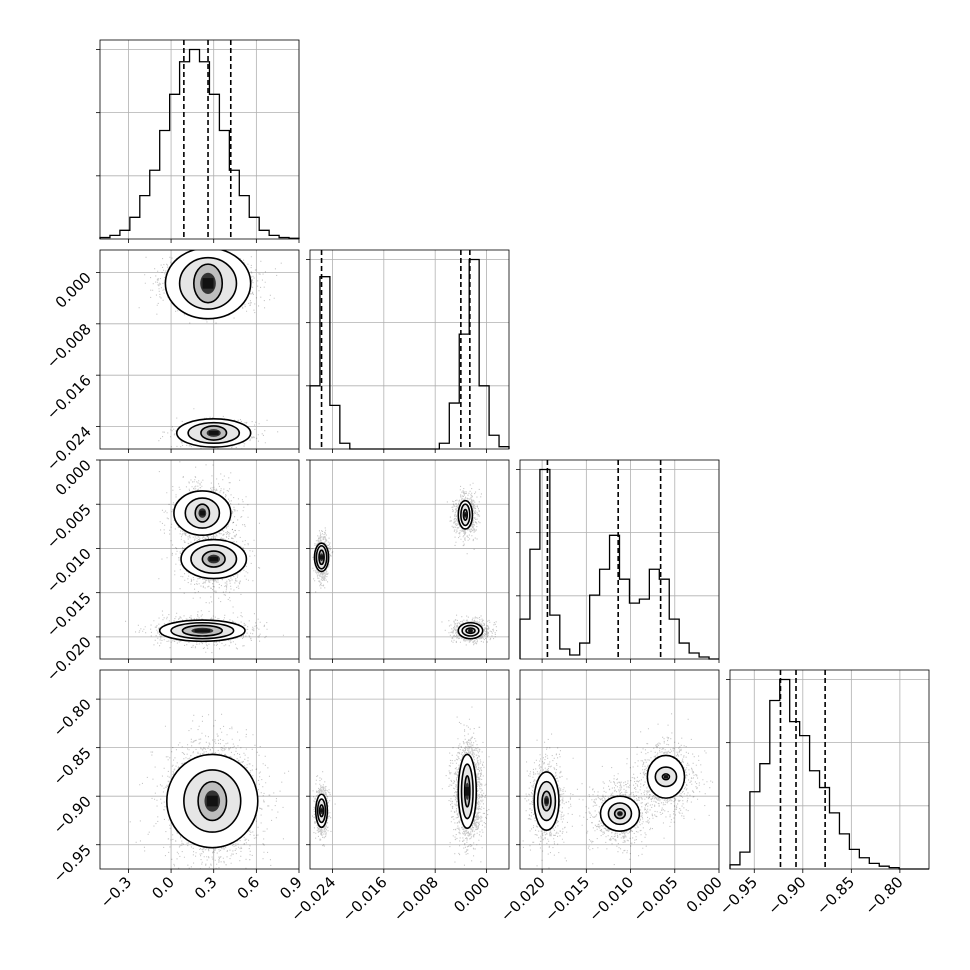 The height and width of the screenshot is (970, 970). Describe the element at coordinates (416, 899) in the screenshot. I see `x-tick-label: −0.008` at that location.